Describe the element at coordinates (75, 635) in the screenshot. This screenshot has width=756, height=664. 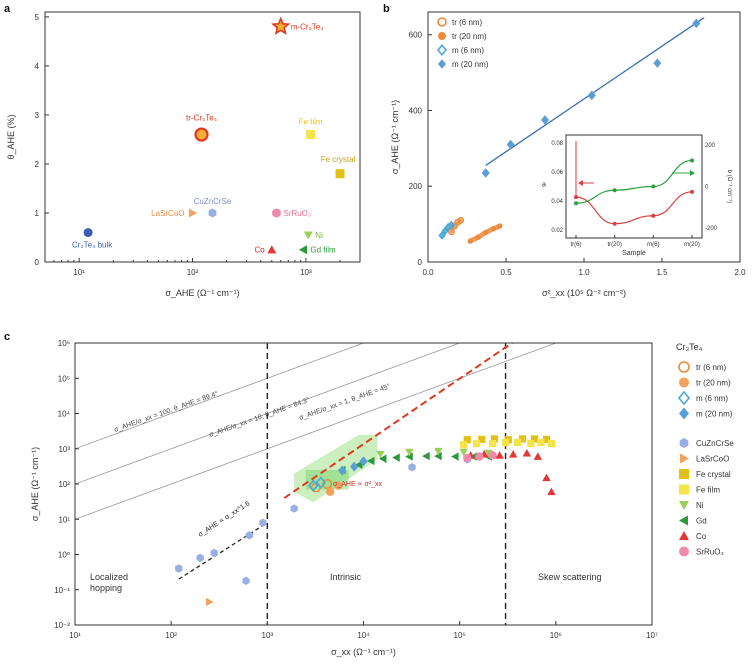
I see `panel-c-xtick-label: 10¹` at that location.